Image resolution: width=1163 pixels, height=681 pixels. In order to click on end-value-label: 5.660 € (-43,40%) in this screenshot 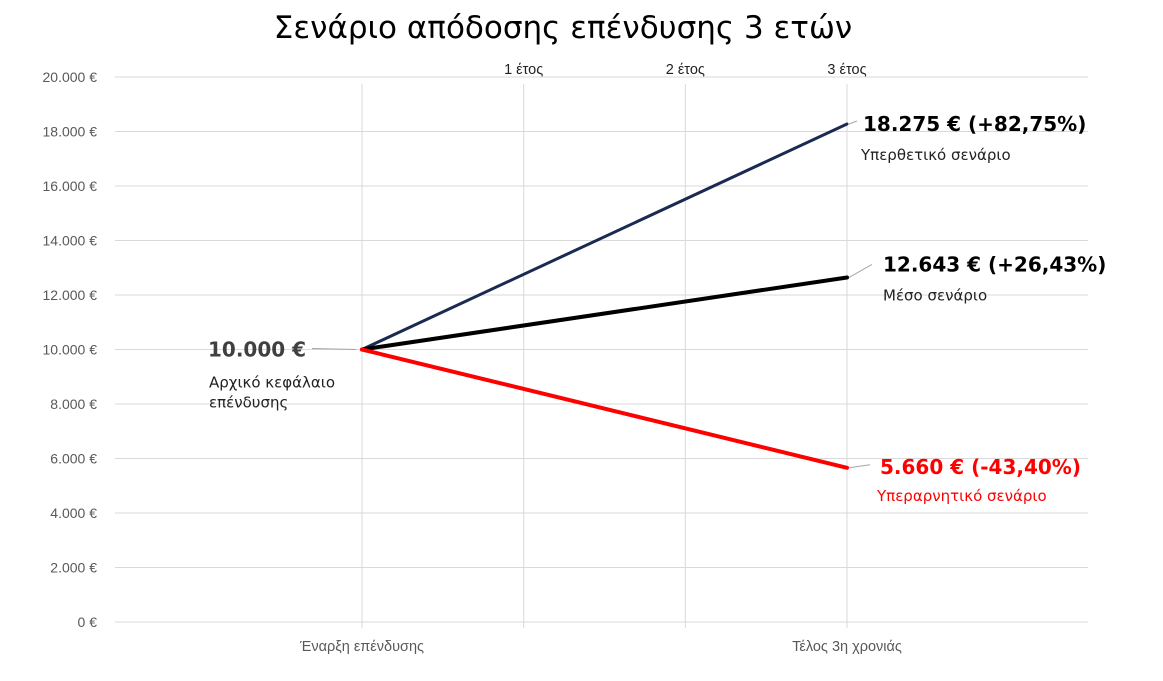, I will do `click(980, 467)`.